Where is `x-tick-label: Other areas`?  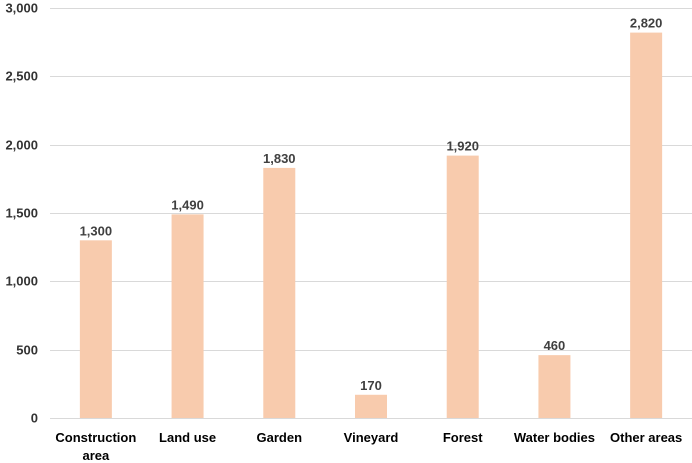 x-tick-label: Other areas is located at coordinates (646, 437).